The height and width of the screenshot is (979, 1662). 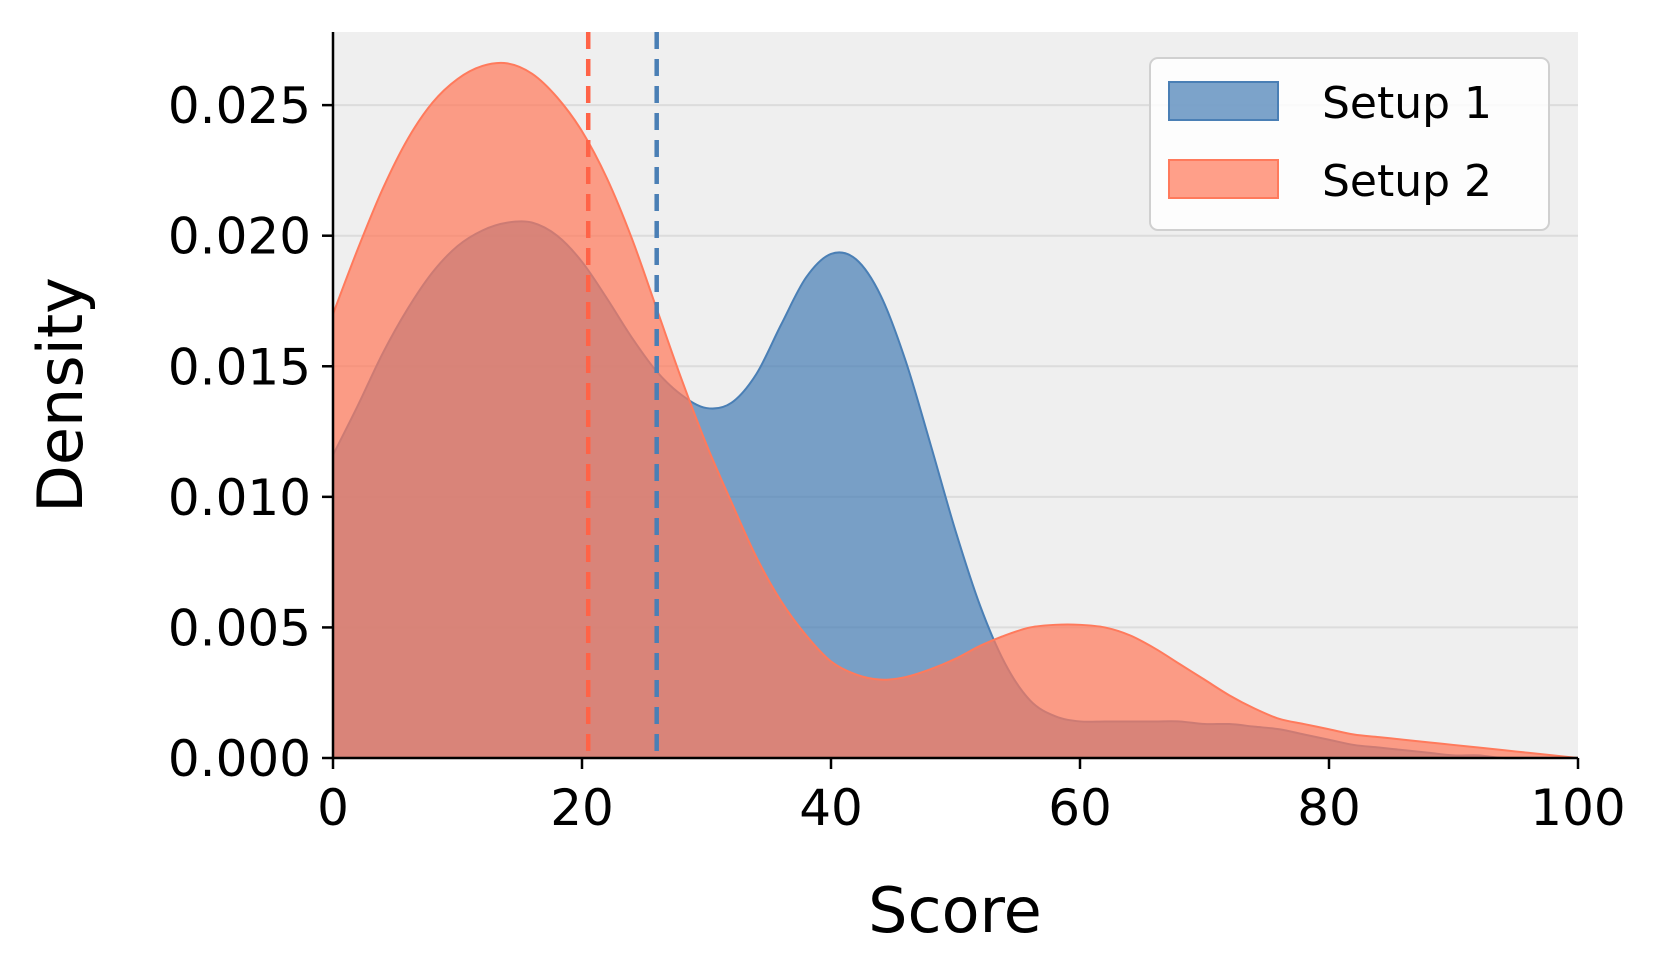 What do you see at coordinates (1407, 181) in the screenshot?
I see `legend-label-setup-2: Setup 2` at bounding box center [1407, 181].